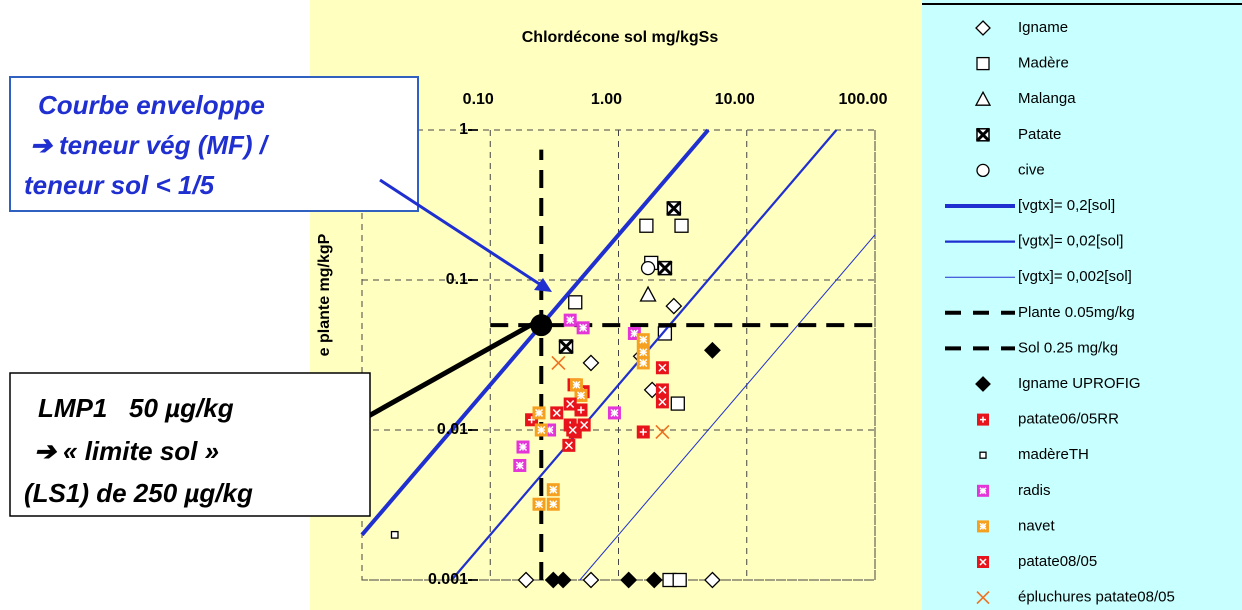  Describe the element at coordinates (126, 451) in the screenshot. I see `annotation-line: ➔ « limite sol »` at that location.